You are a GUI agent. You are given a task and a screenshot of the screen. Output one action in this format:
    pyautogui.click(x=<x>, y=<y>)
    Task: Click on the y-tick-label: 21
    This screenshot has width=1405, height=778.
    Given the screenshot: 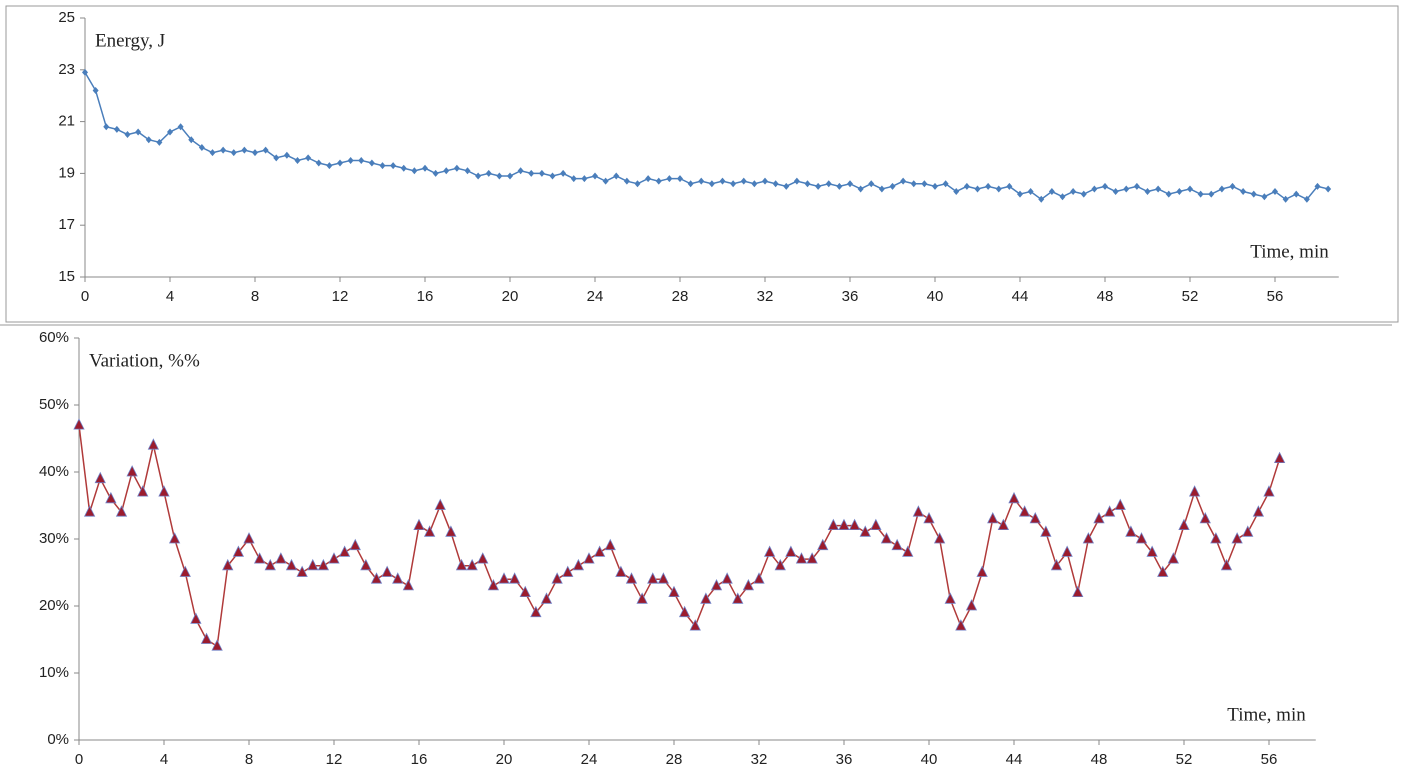 What is the action you would take?
    pyautogui.click(x=66, y=121)
    